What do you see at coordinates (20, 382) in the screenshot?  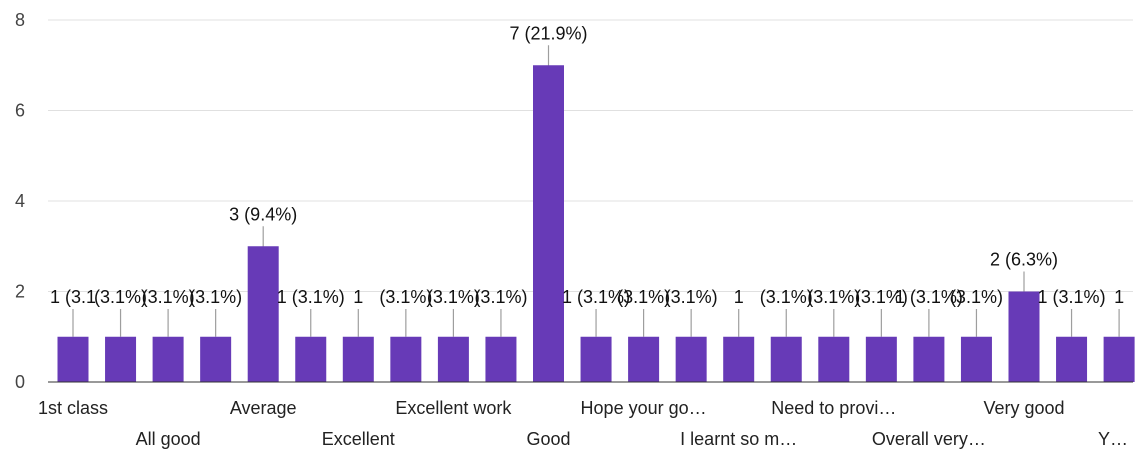 I see `y-tick-label: 0` at bounding box center [20, 382].